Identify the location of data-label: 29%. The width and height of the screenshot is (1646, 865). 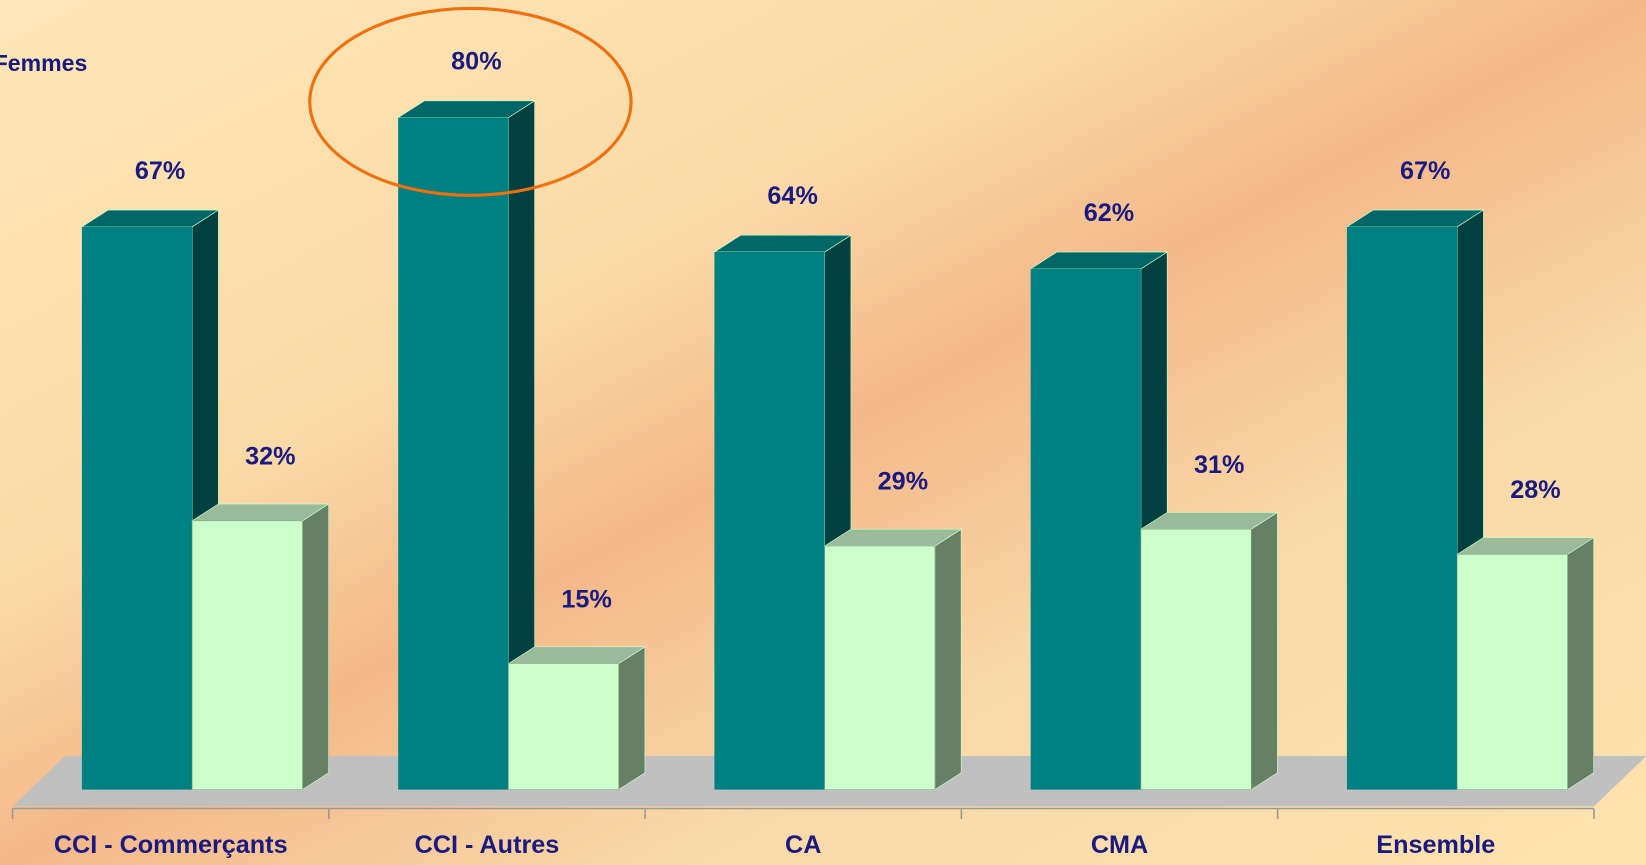
(903, 482).